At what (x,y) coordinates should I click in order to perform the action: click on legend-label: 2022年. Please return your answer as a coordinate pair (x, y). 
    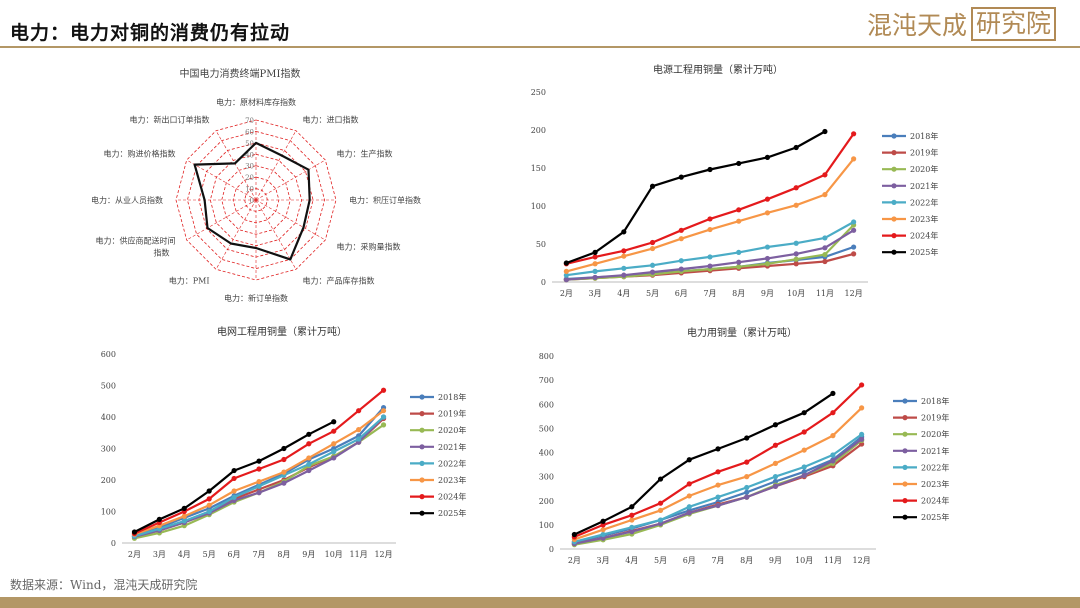
    Looking at the image, I should click on (452, 463).